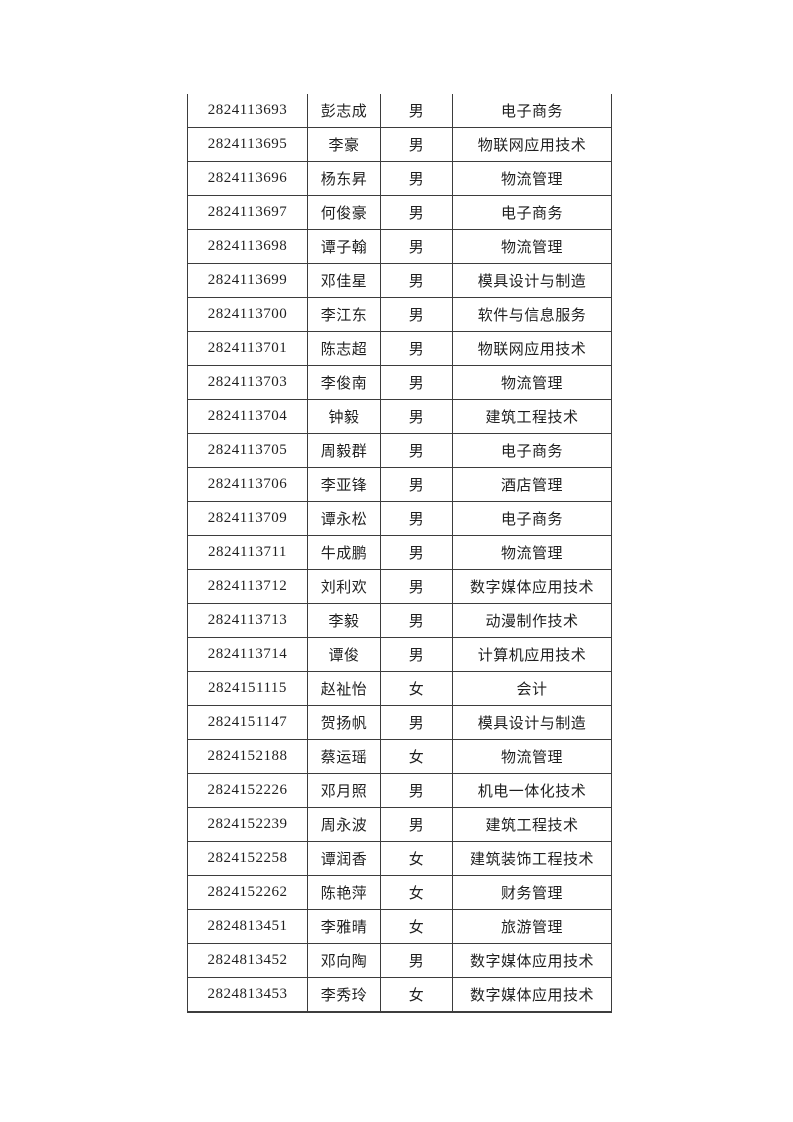 This screenshot has height=1122, width=793. I want to click on table-row: 2824113712 刘利欢 男 数字媒体应用技术, so click(399, 586).